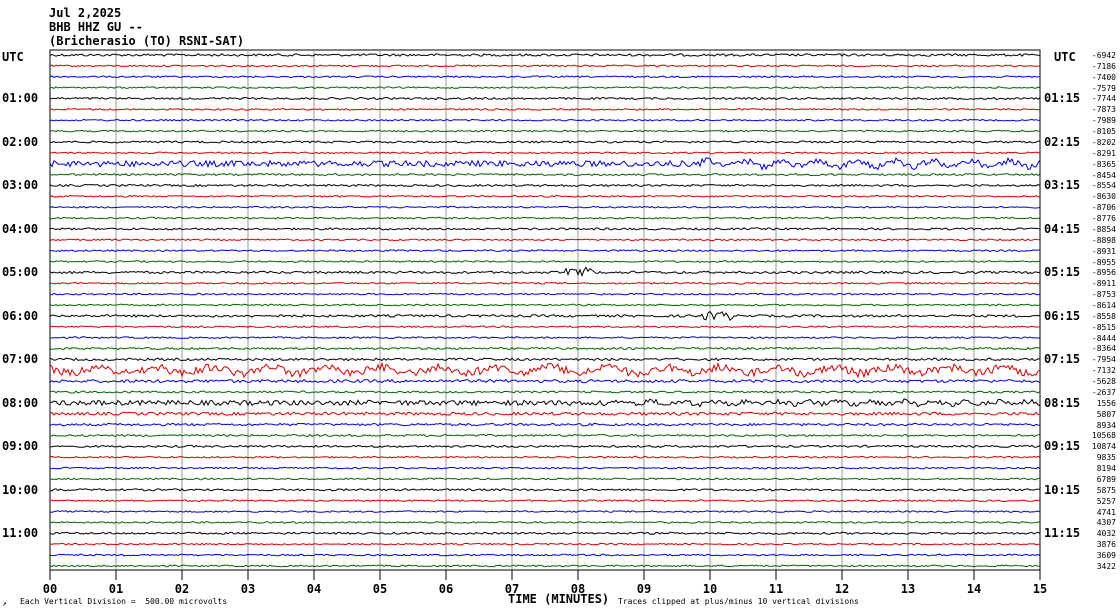 This screenshot has width=1120, height=614. What do you see at coordinates (1062, 185) in the screenshot?
I see `right-hour-label: 03:15` at bounding box center [1062, 185].